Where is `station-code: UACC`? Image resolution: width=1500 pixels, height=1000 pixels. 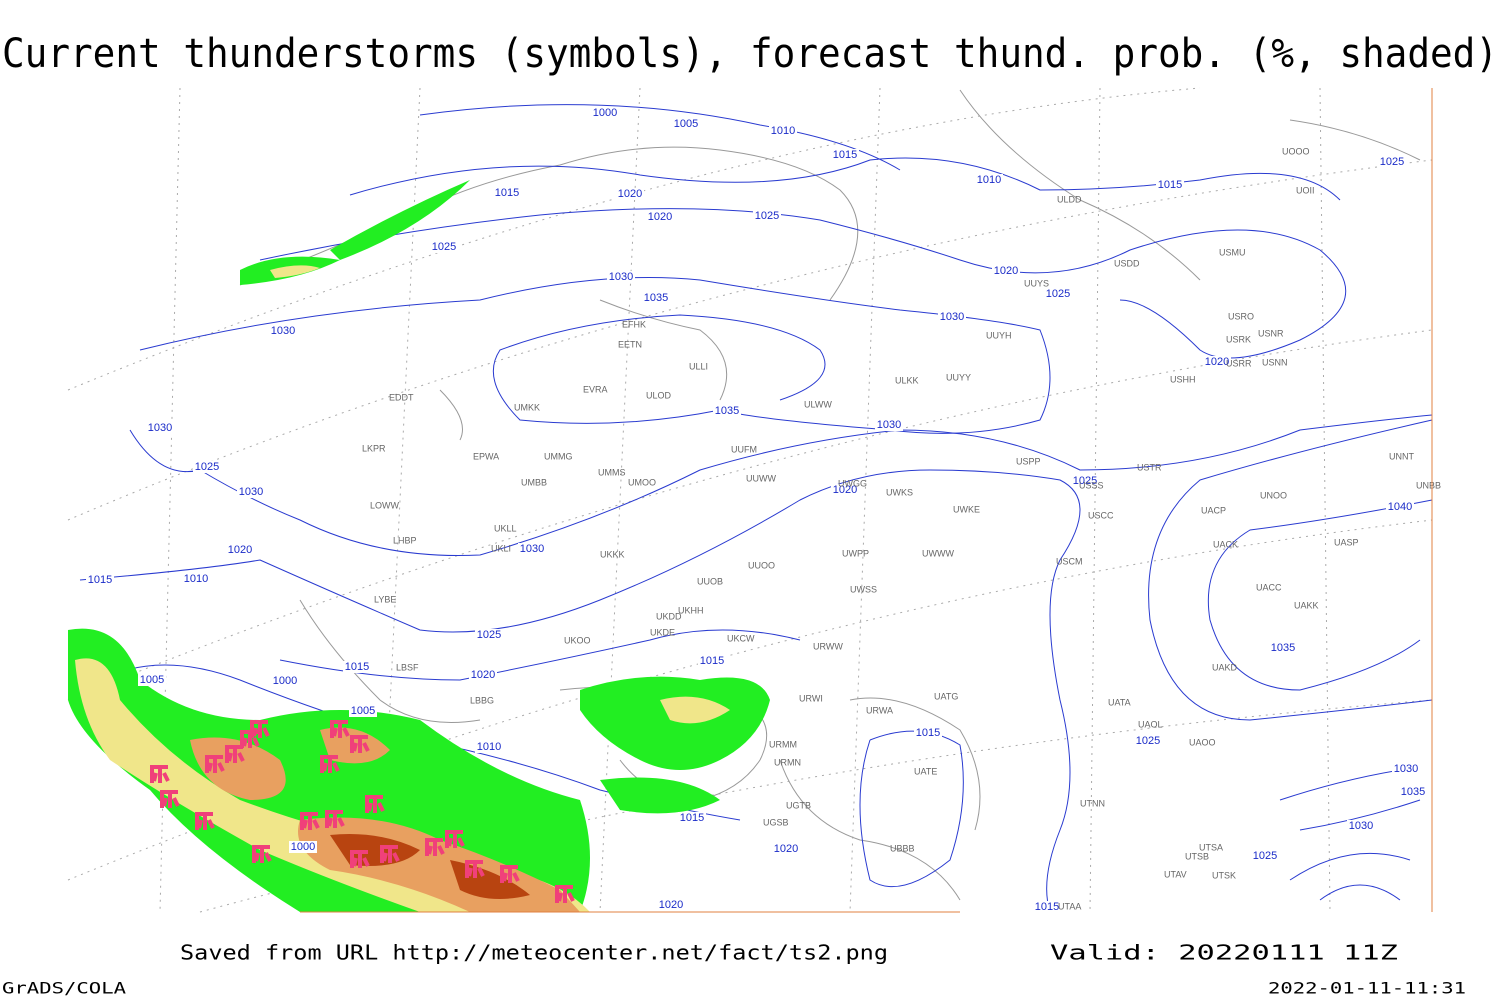 station-code: UACC is located at coordinates (1269, 587).